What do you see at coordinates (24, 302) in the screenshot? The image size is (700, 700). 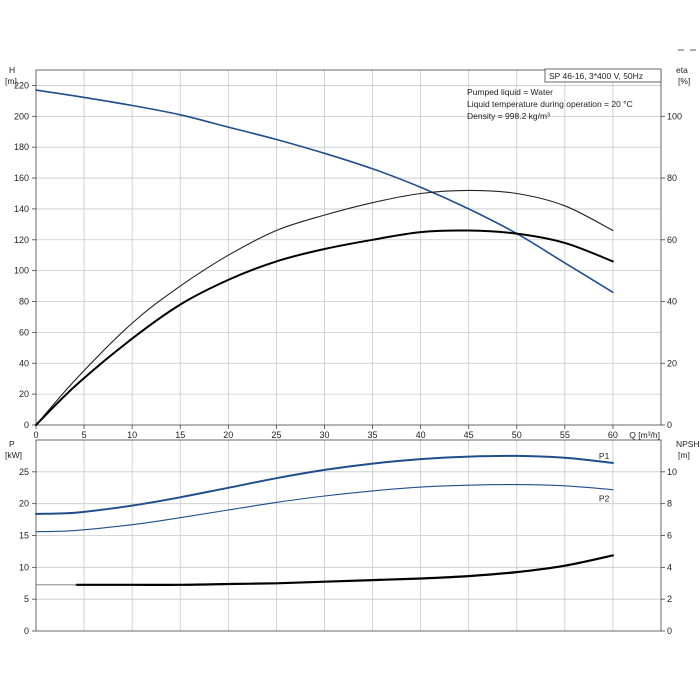 I see `y-left-tick-label: 80` at bounding box center [24, 302].